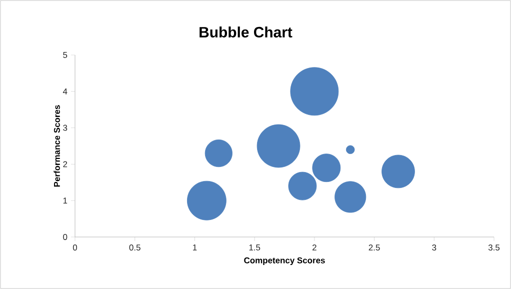  Describe the element at coordinates (246, 32) in the screenshot. I see `chart-title: Bubble Chart` at that location.